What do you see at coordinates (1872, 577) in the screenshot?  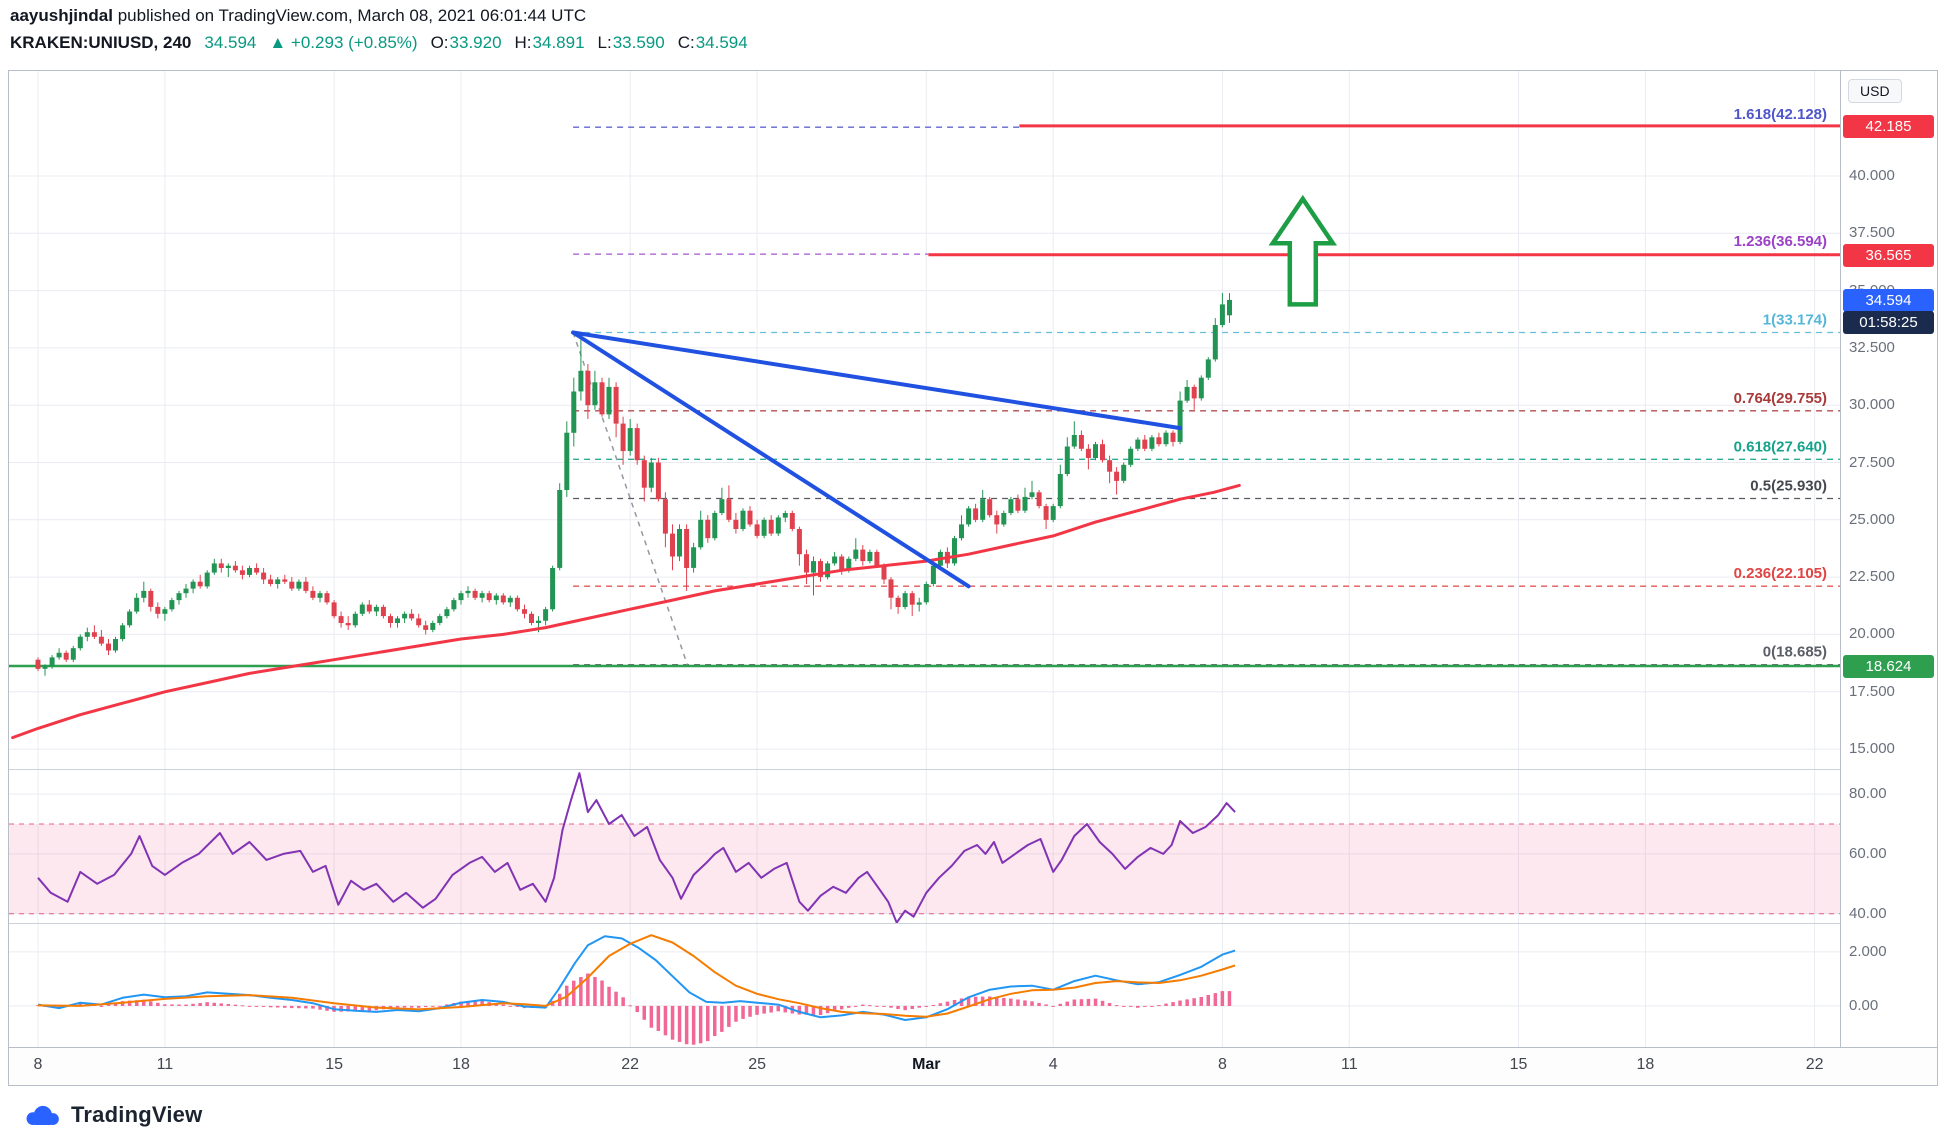 I see `price-tick-label: 22.500` at bounding box center [1872, 577].